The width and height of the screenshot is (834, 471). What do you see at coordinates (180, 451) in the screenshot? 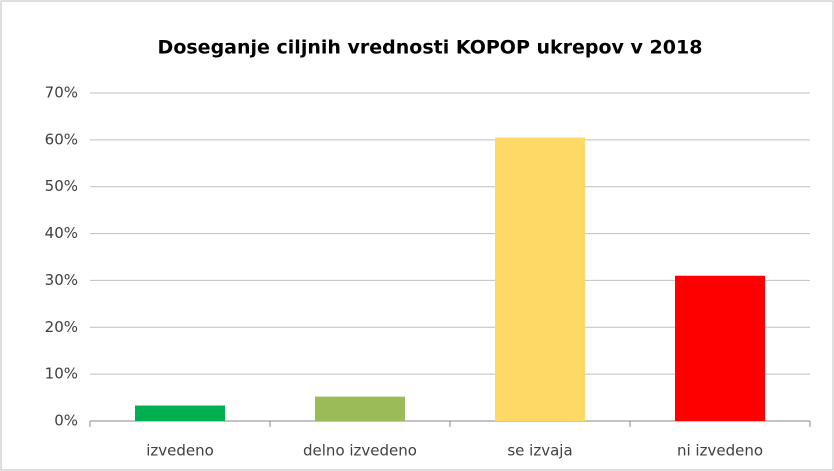
I see `x-tick-label: izvedeno` at bounding box center [180, 451].